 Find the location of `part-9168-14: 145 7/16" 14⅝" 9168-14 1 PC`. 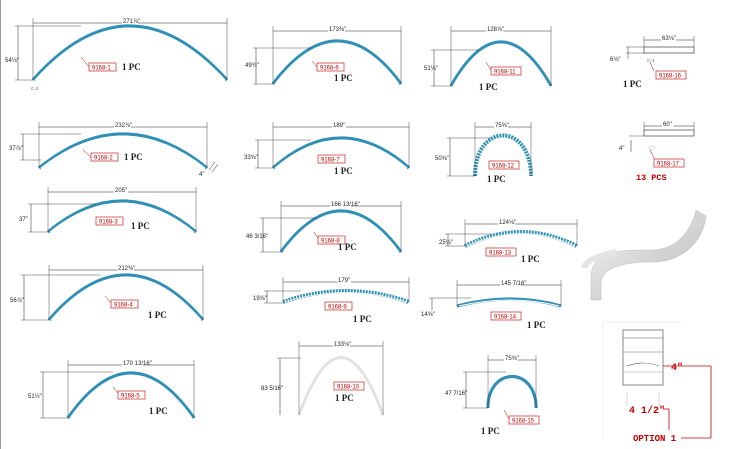

part-9168-14: 145 7/16" 14⅝" 9168-14 1 PC is located at coordinates (491, 304).